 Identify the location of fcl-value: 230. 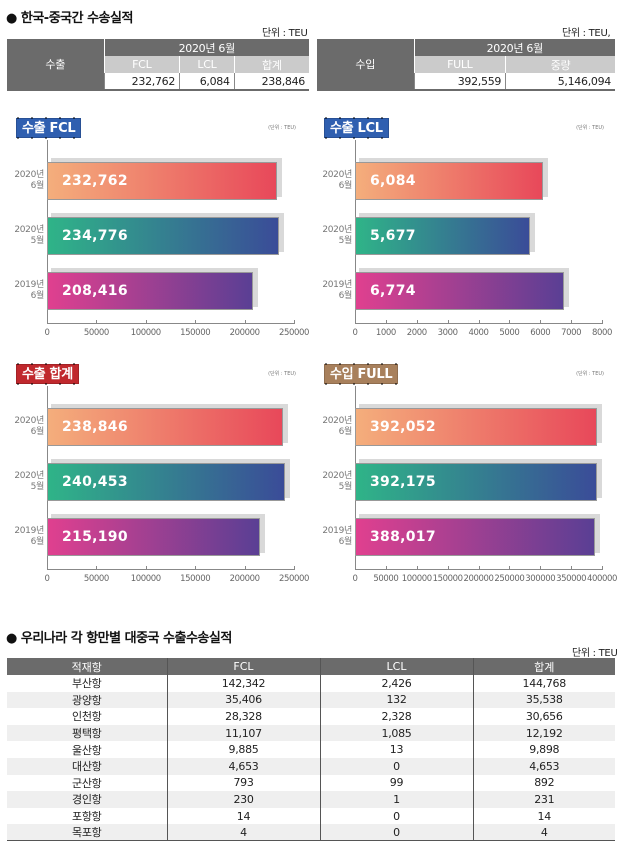
(243, 799).